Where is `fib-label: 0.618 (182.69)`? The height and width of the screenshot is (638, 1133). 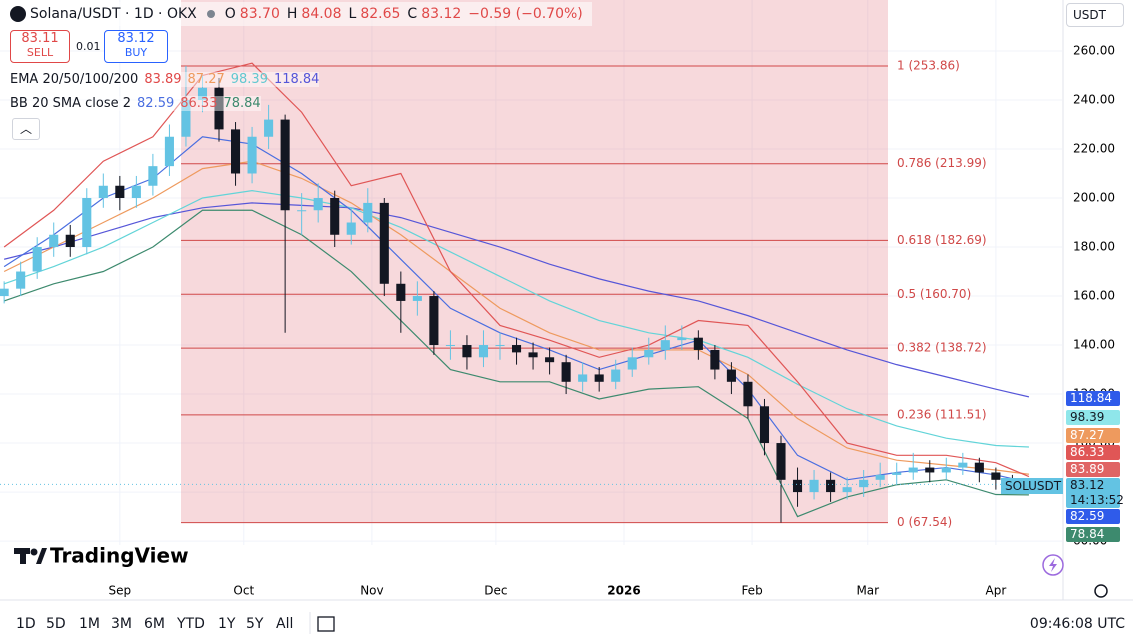 fib-label: 0.618 (182.69) is located at coordinates (942, 240).